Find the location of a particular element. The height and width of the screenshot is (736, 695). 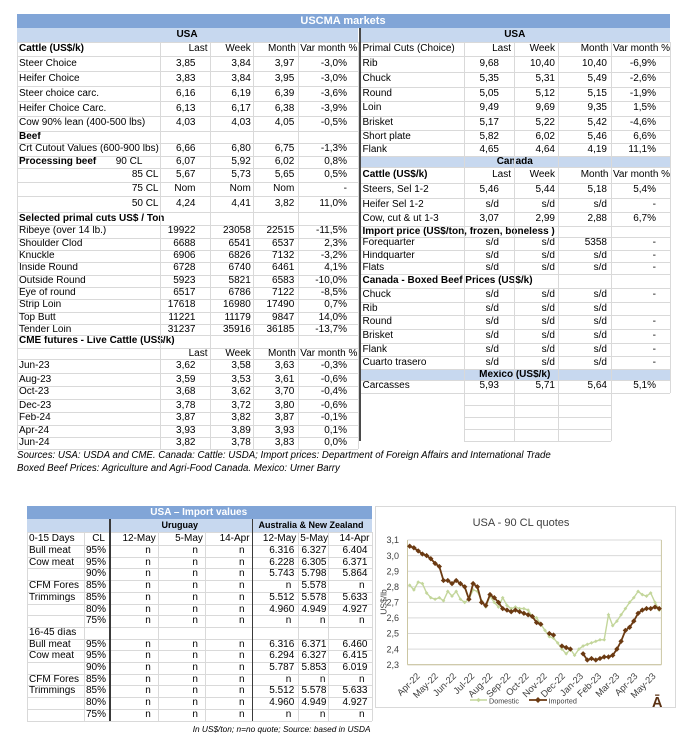

svg-text: Imported is located at coordinates (563, 700).